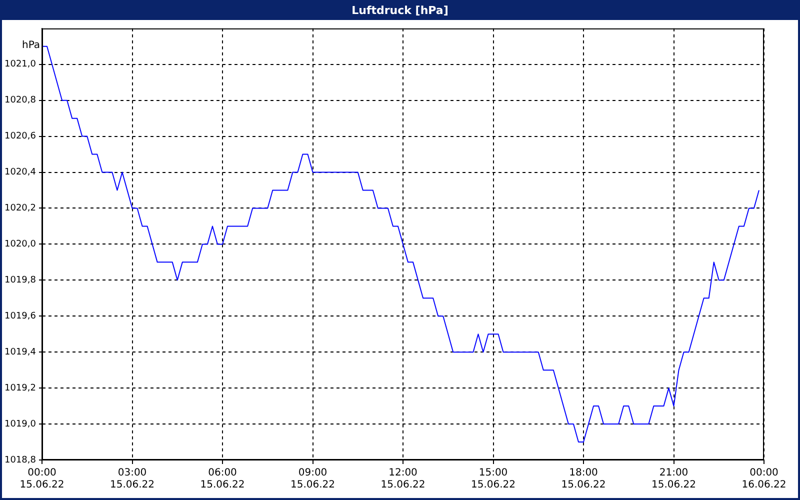 The width and height of the screenshot is (800, 500). I want to click on y-tick-label: 1018,8, so click(20, 460).